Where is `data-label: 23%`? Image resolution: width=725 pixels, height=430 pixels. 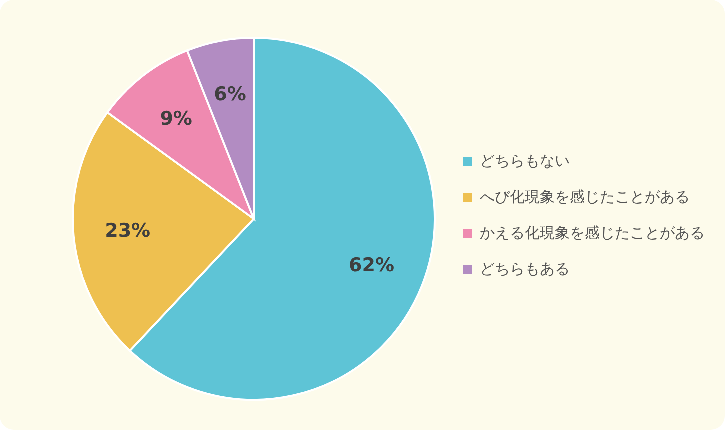 data-label: 23% is located at coordinates (128, 231).